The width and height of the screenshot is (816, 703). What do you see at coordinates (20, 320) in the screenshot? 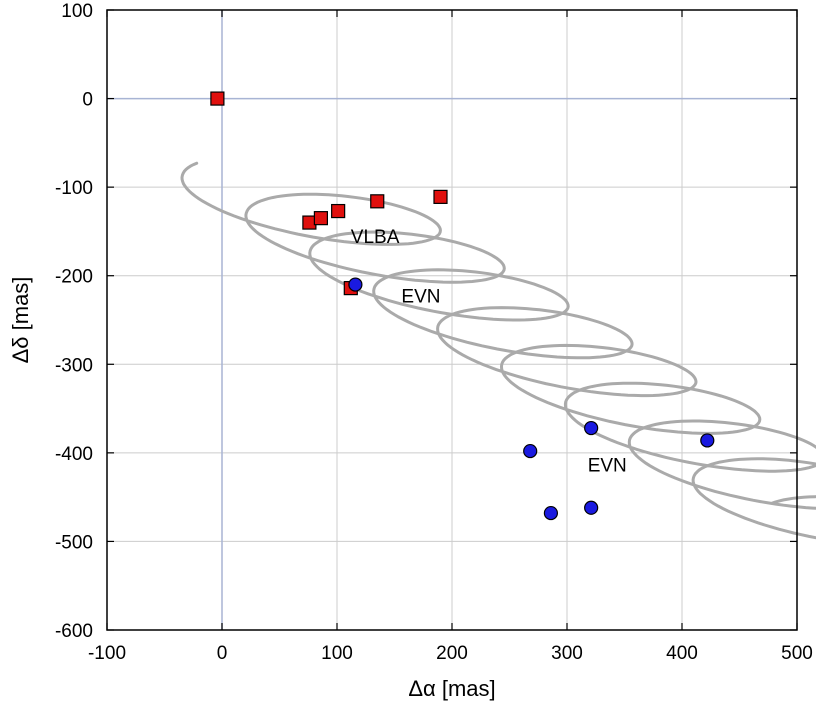
I see `y-axis-label: Δδ [mas]` at bounding box center [20, 320].